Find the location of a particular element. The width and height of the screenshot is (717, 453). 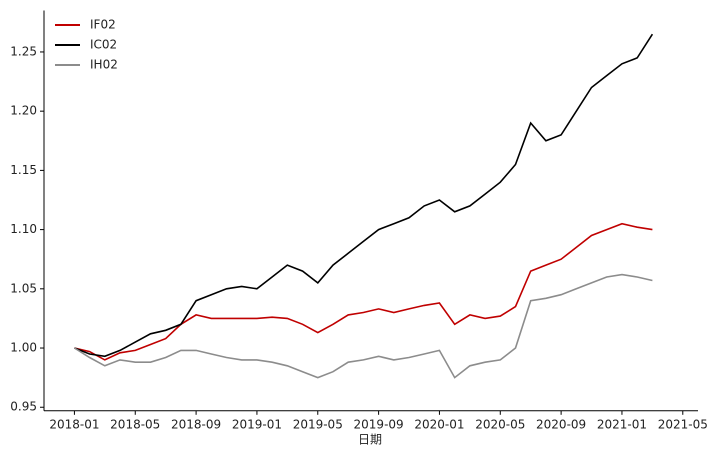

y-tick-label: 1.10 is located at coordinates (23, 229).